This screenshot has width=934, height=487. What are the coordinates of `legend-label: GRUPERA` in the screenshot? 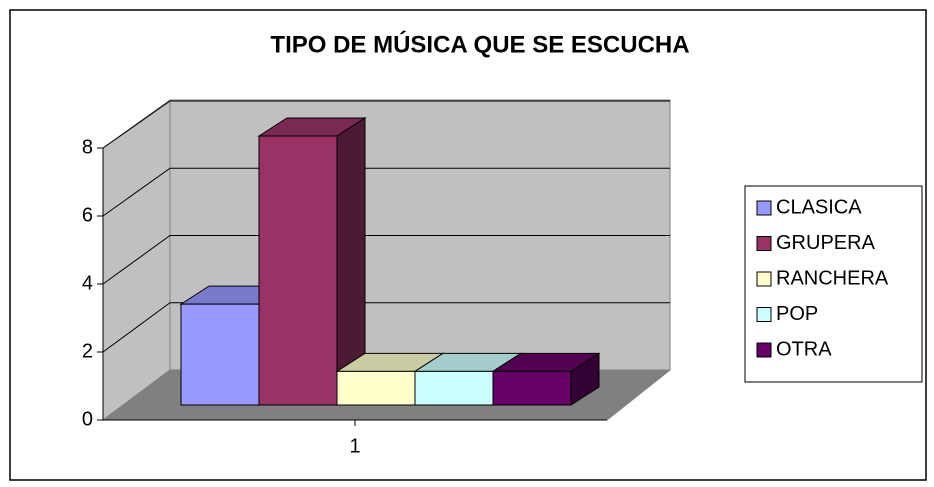 It's located at (826, 243).